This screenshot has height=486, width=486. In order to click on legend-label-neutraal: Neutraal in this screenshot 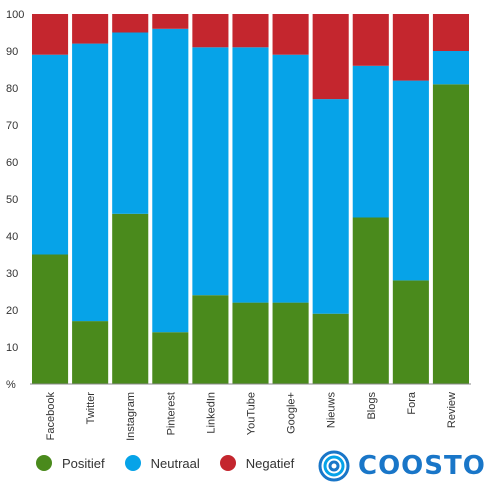, I will do `click(175, 463)`.